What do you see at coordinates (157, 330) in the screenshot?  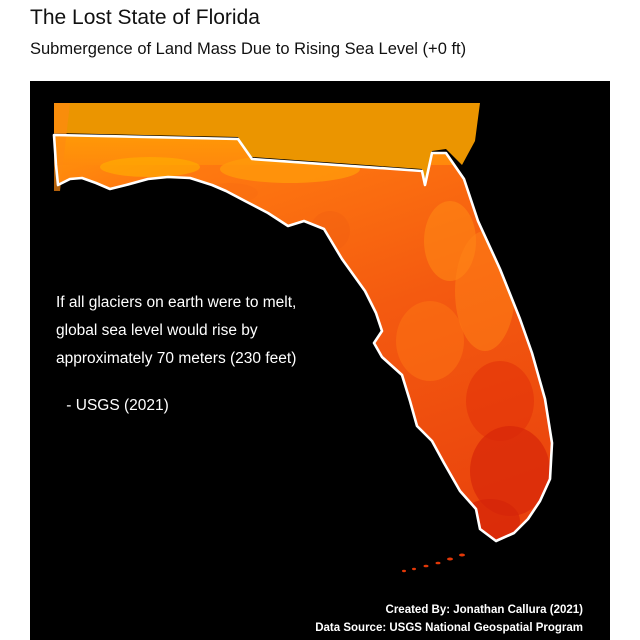 I see `quote-line: global sea level would rise by` at bounding box center [157, 330].